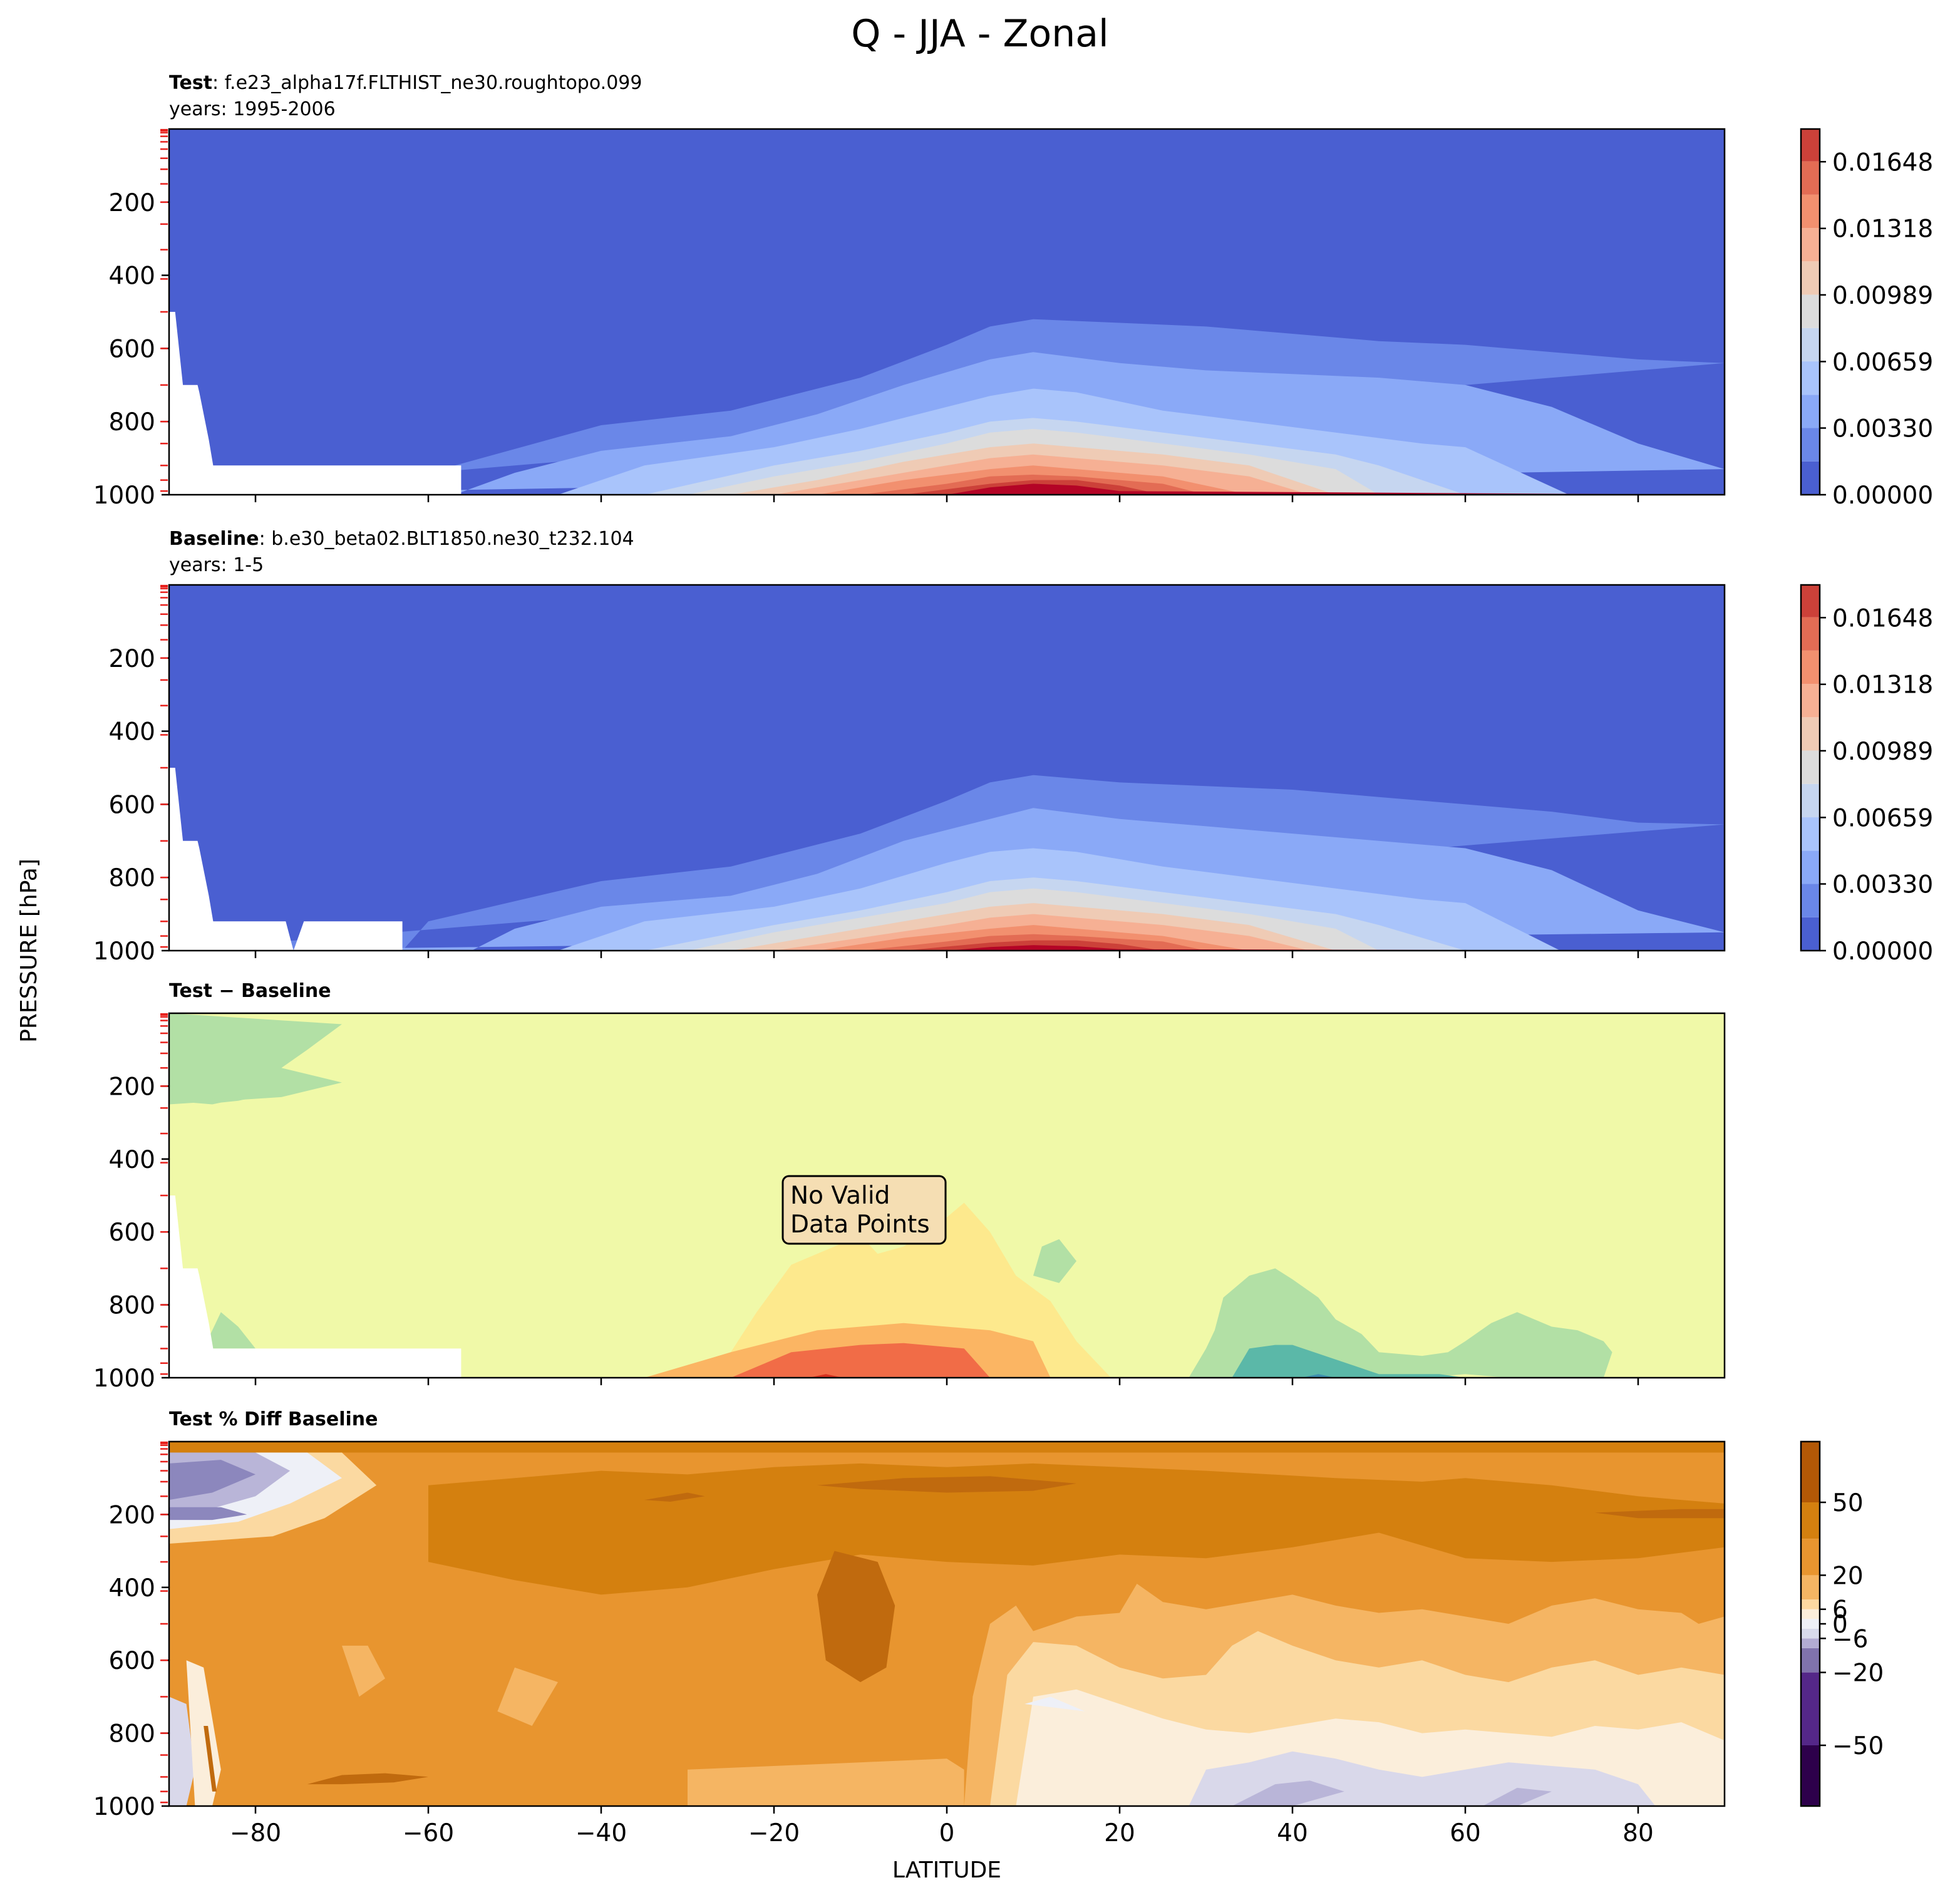  I want to click on difference-ytick-label-0: 200, so click(132, 1087).